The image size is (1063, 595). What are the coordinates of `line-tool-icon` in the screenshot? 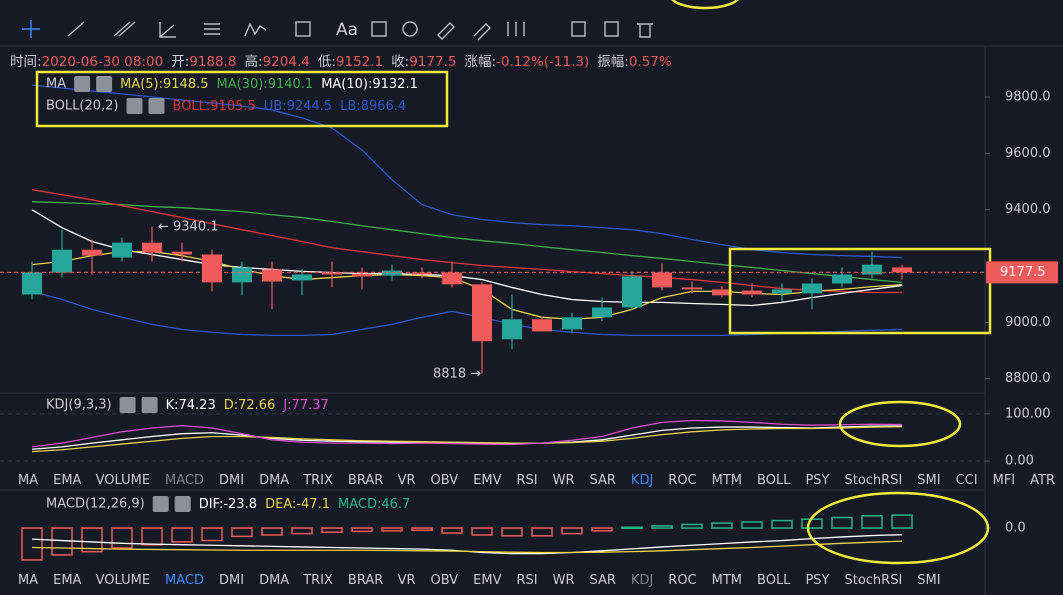 It's located at (76, 29).